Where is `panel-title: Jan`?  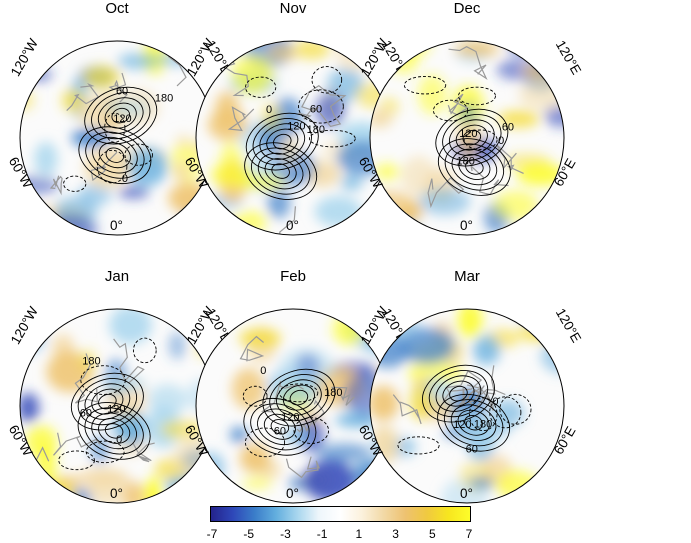
panel-title: Jan is located at coordinates (117, 276).